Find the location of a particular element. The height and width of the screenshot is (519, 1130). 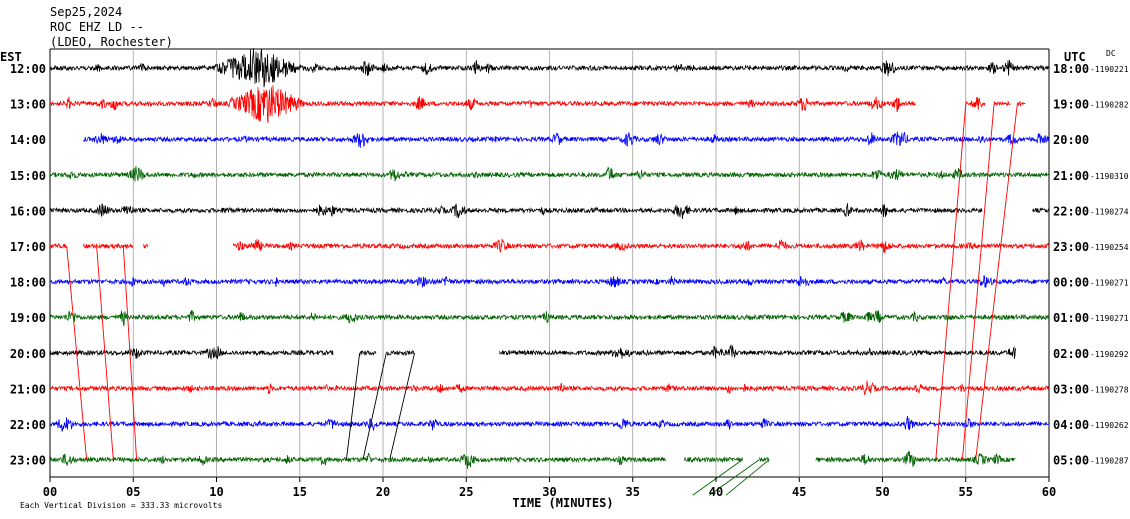

trace-row-16:00 is located at coordinates (549, 211).